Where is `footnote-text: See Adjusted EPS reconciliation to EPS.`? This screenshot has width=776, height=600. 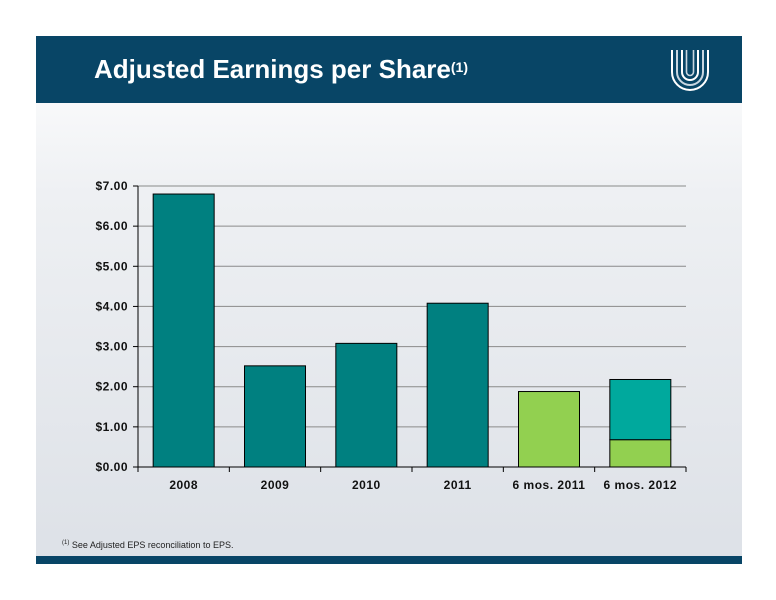 footnote-text: See Adjusted EPS reconciliation to EPS. is located at coordinates (152, 545).